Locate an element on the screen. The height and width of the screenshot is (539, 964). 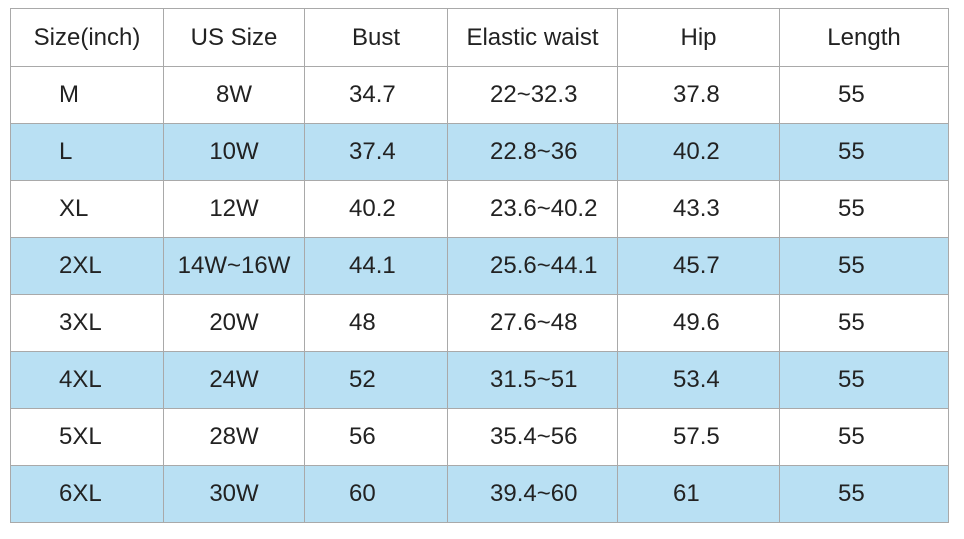
data-cell: 31.5~51 is located at coordinates (532, 380).